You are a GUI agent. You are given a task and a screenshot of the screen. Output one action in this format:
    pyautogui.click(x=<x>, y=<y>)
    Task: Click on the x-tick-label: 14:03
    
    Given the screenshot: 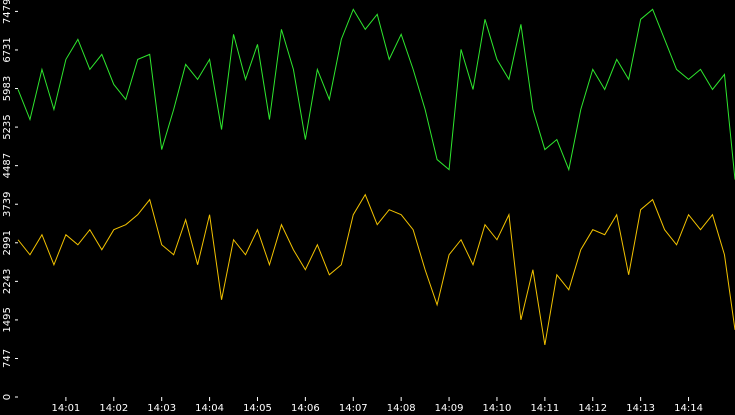 What is the action you would take?
    pyautogui.click(x=161, y=408)
    